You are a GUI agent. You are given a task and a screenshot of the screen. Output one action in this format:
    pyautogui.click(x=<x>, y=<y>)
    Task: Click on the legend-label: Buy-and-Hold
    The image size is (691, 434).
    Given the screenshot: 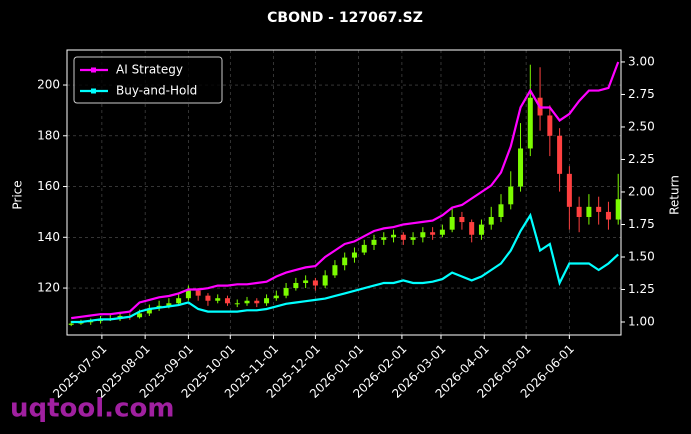 What is the action you would take?
    pyautogui.click(x=156, y=91)
    